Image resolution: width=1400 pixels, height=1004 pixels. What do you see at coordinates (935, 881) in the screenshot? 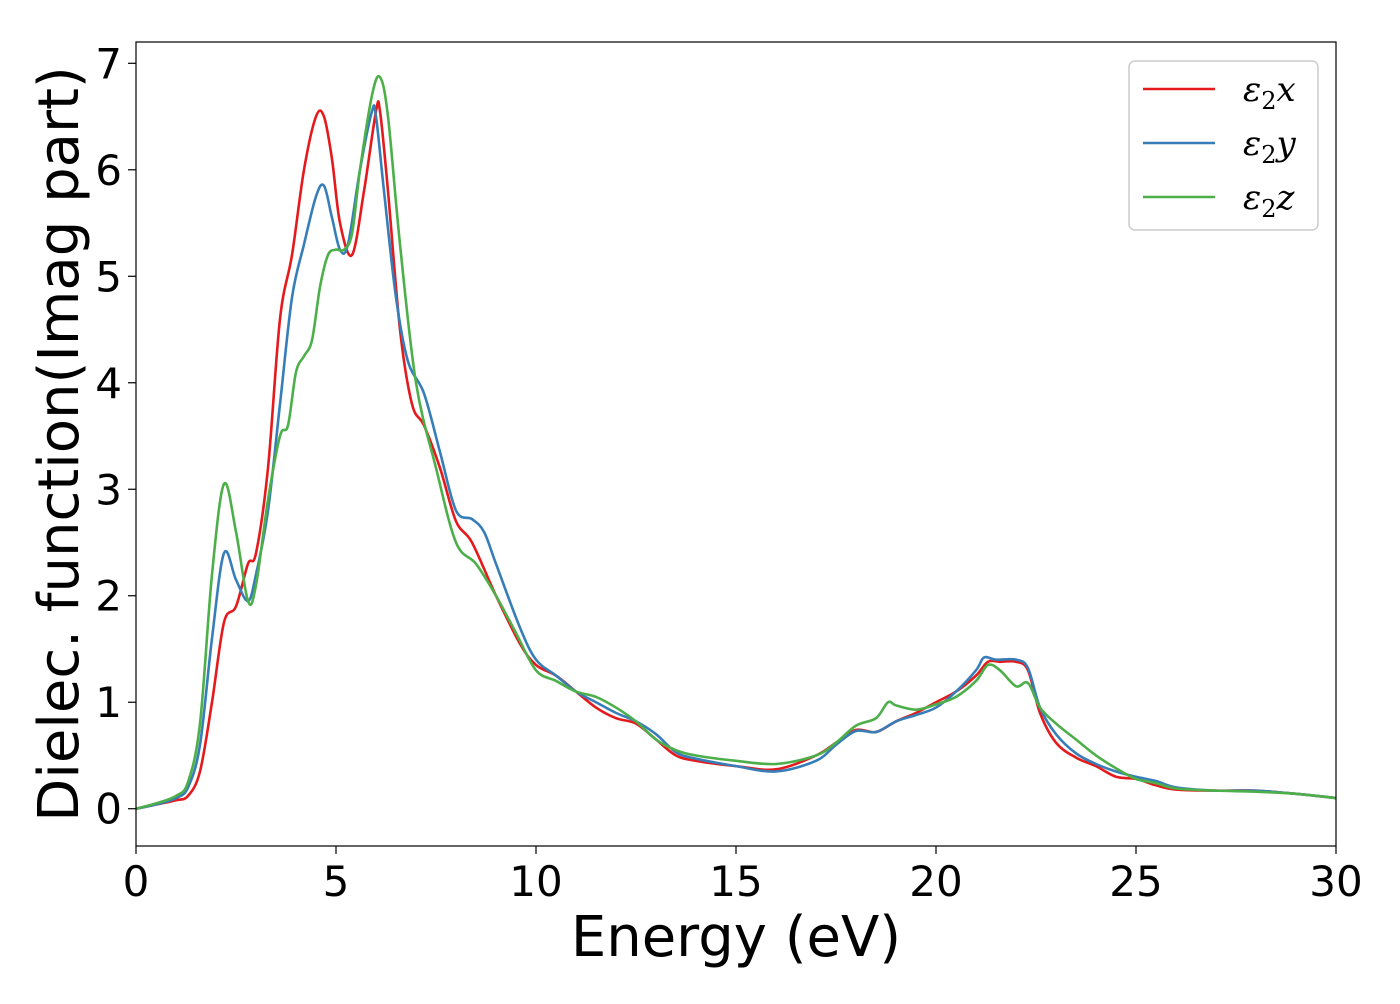
I see `x-tick-label: 20` at bounding box center [935, 881].